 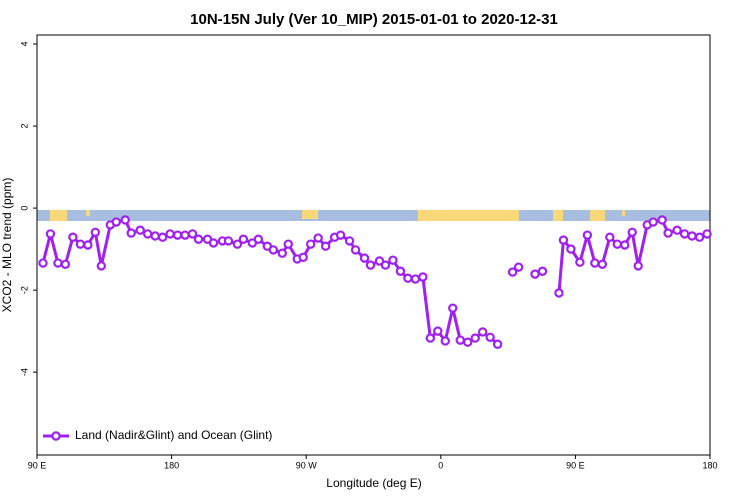 I want to click on legend-label: Land (Nadir&Glint) and Ocean (Glint), so click(x=173, y=435).